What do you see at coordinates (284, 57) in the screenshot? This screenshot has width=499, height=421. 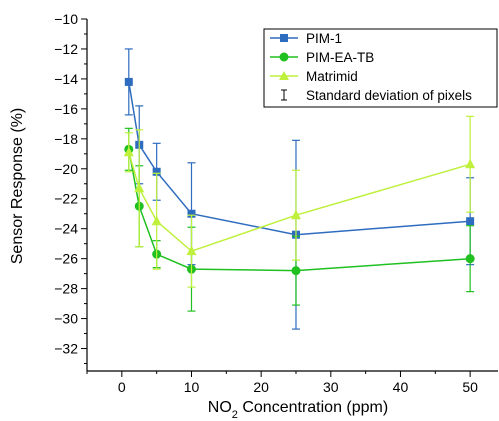 I see `legend-marker-pim-ea-tb` at bounding box center [284, 57].